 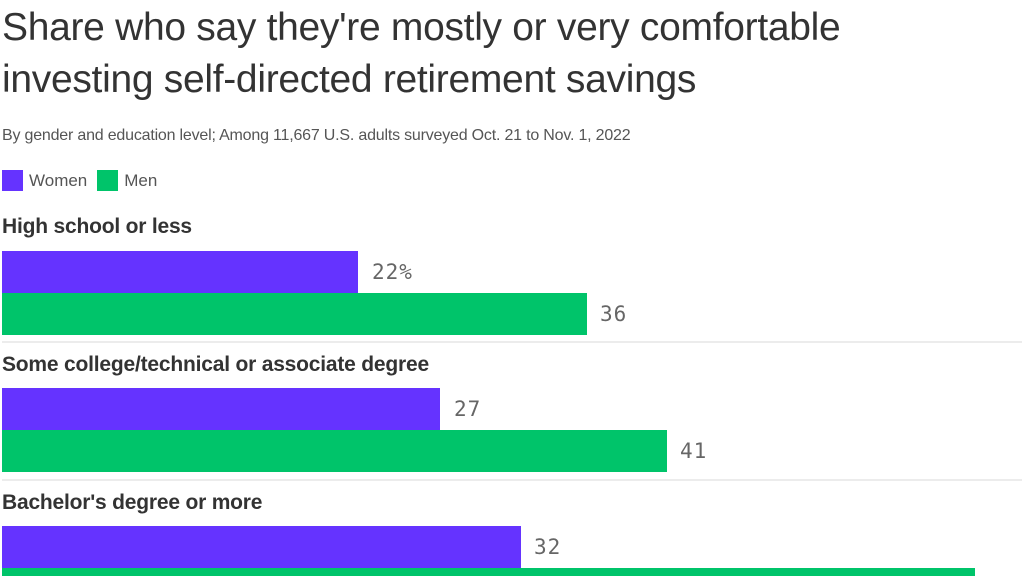 I want to click on legend-item-men: Men, so click(x=127, y=180).